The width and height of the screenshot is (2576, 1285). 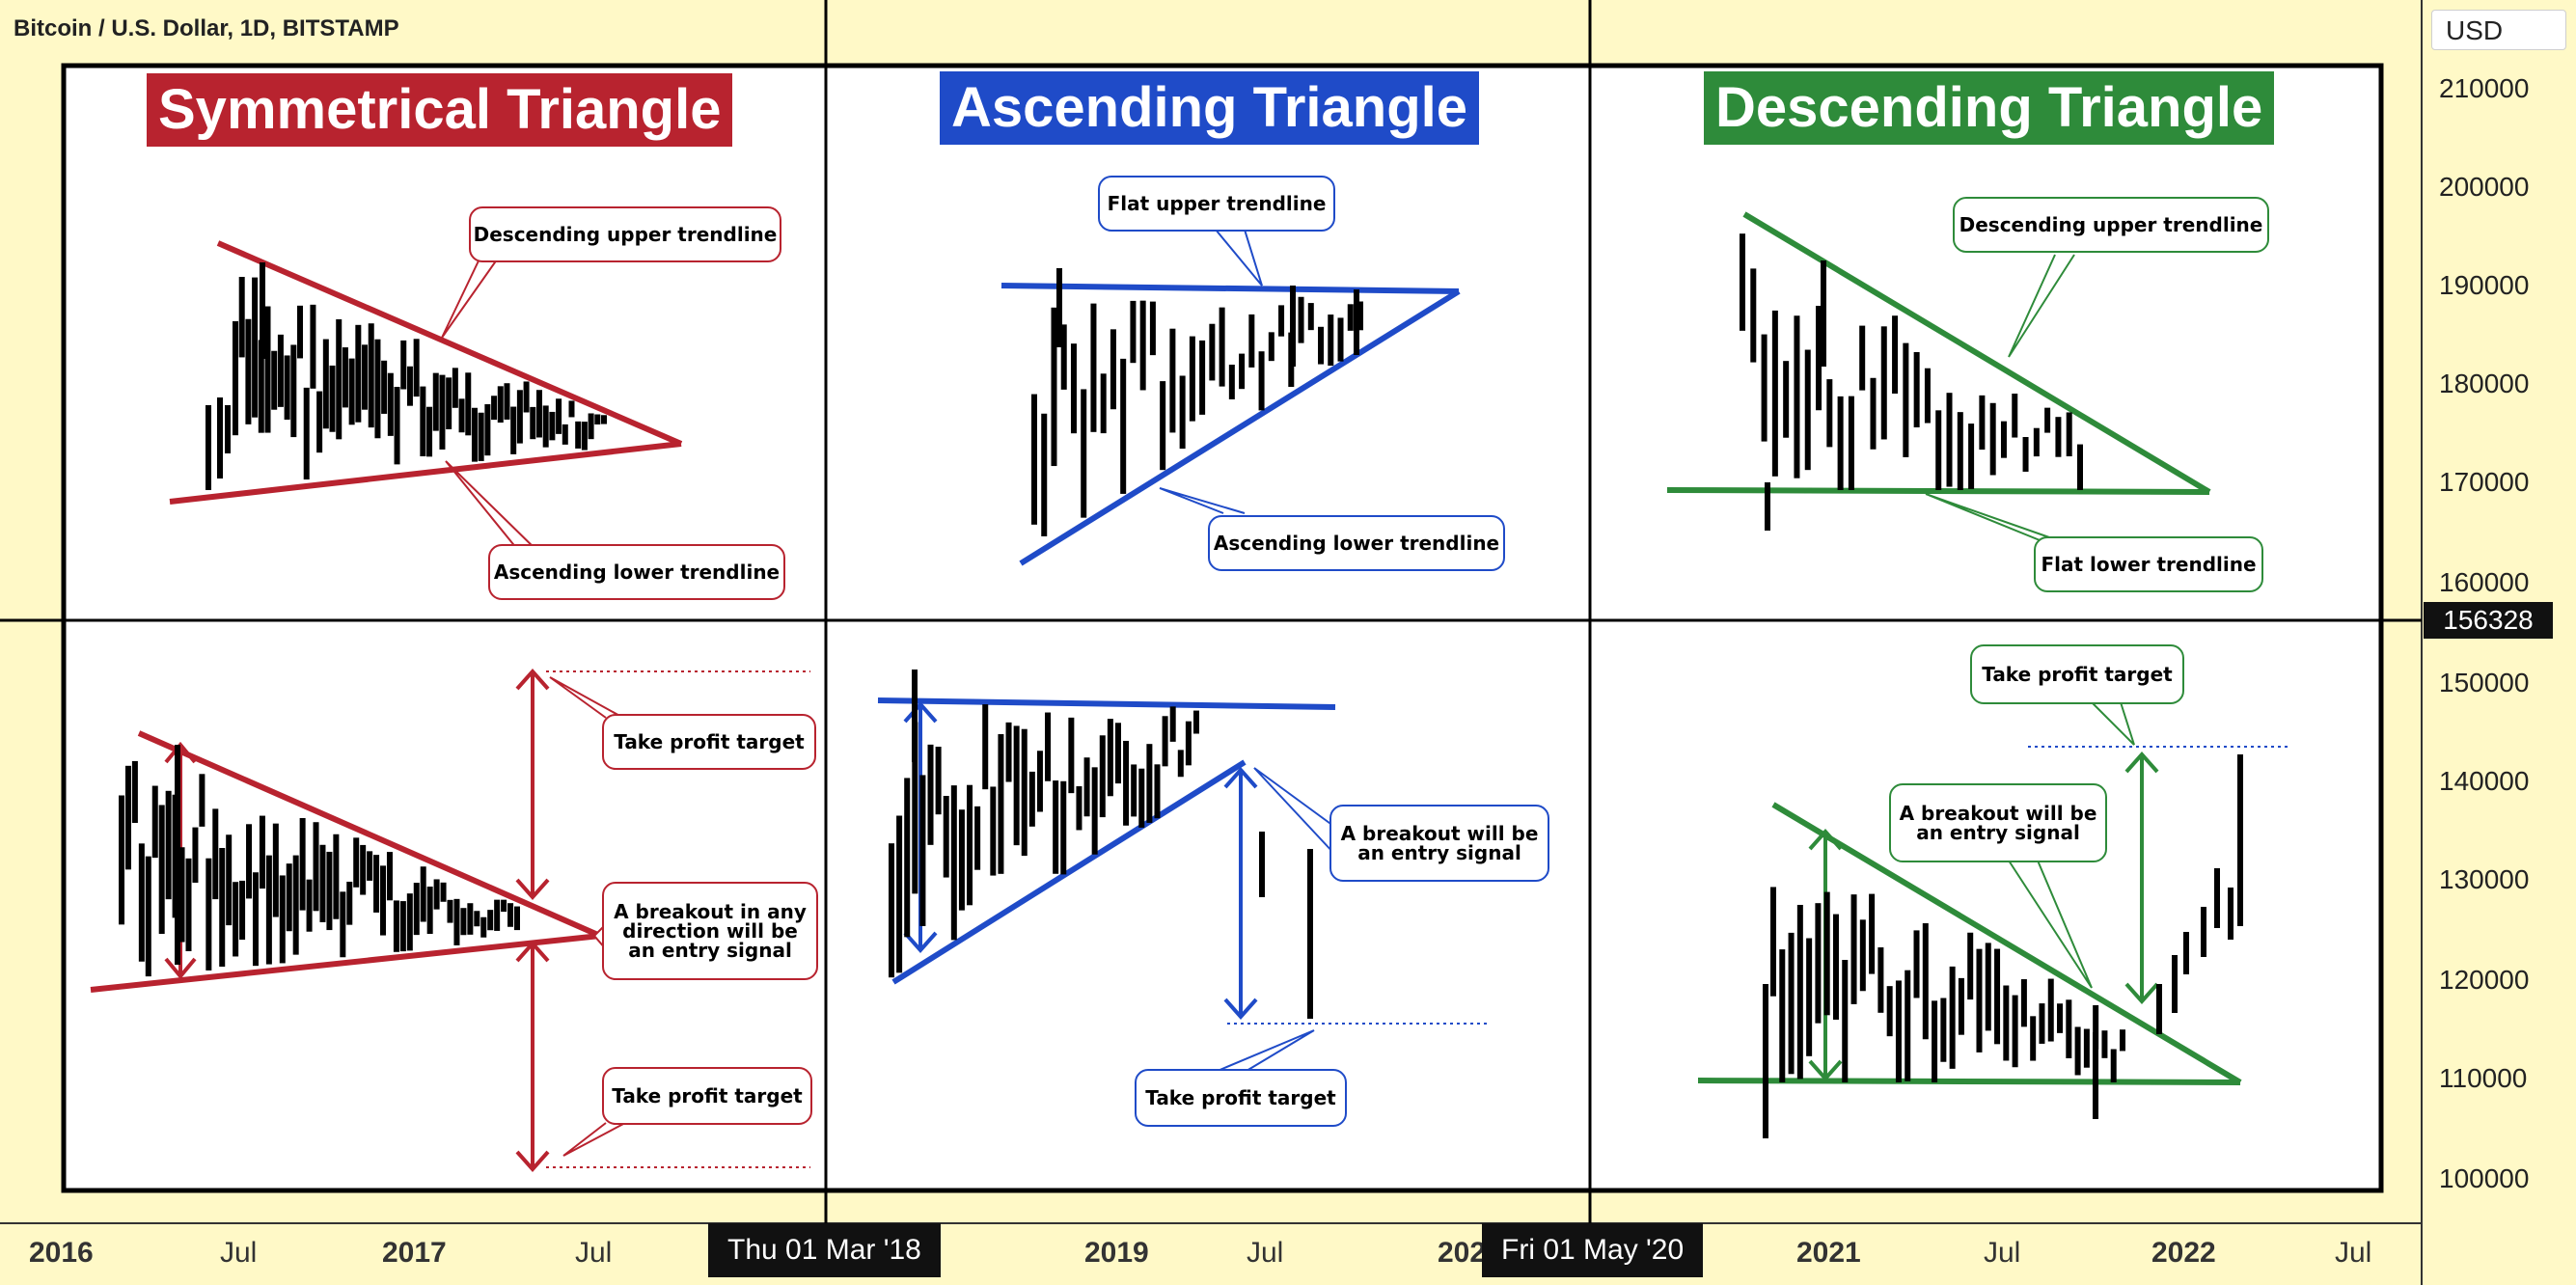 What do you see at coordinates (2041, 306) in the screenshot?
I see `desc-upper-callout-tail` at bounding box center [2041, 306].